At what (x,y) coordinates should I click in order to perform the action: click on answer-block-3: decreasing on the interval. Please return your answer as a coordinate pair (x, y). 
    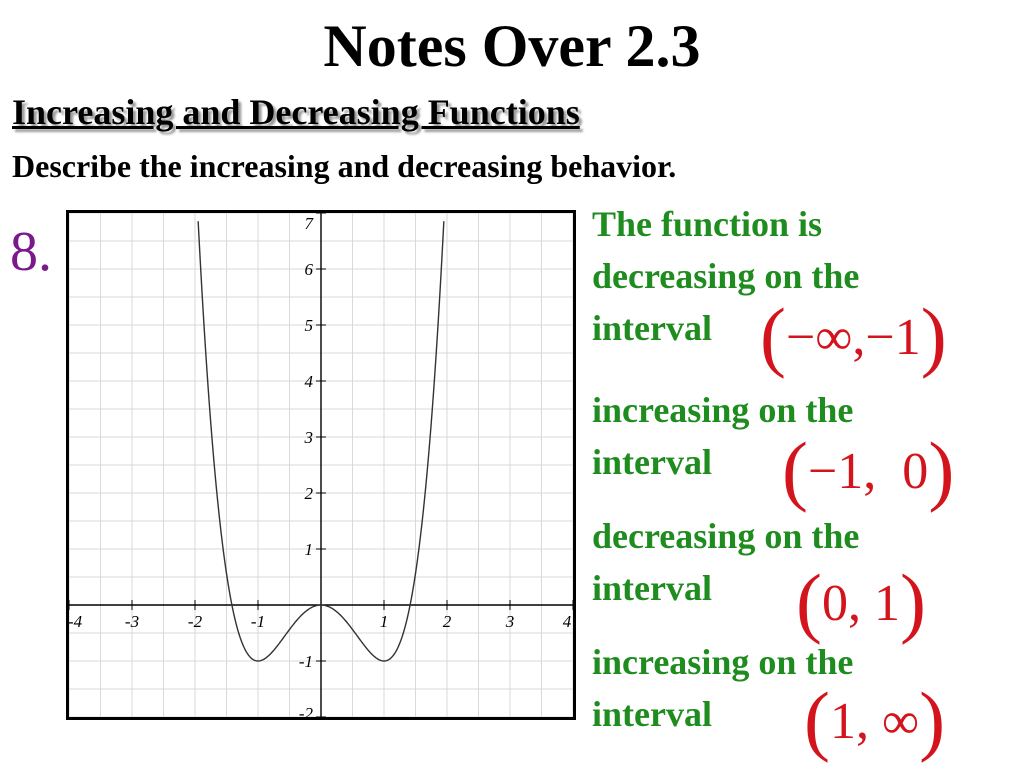
    Looking at the image, I should click on (802, 562).